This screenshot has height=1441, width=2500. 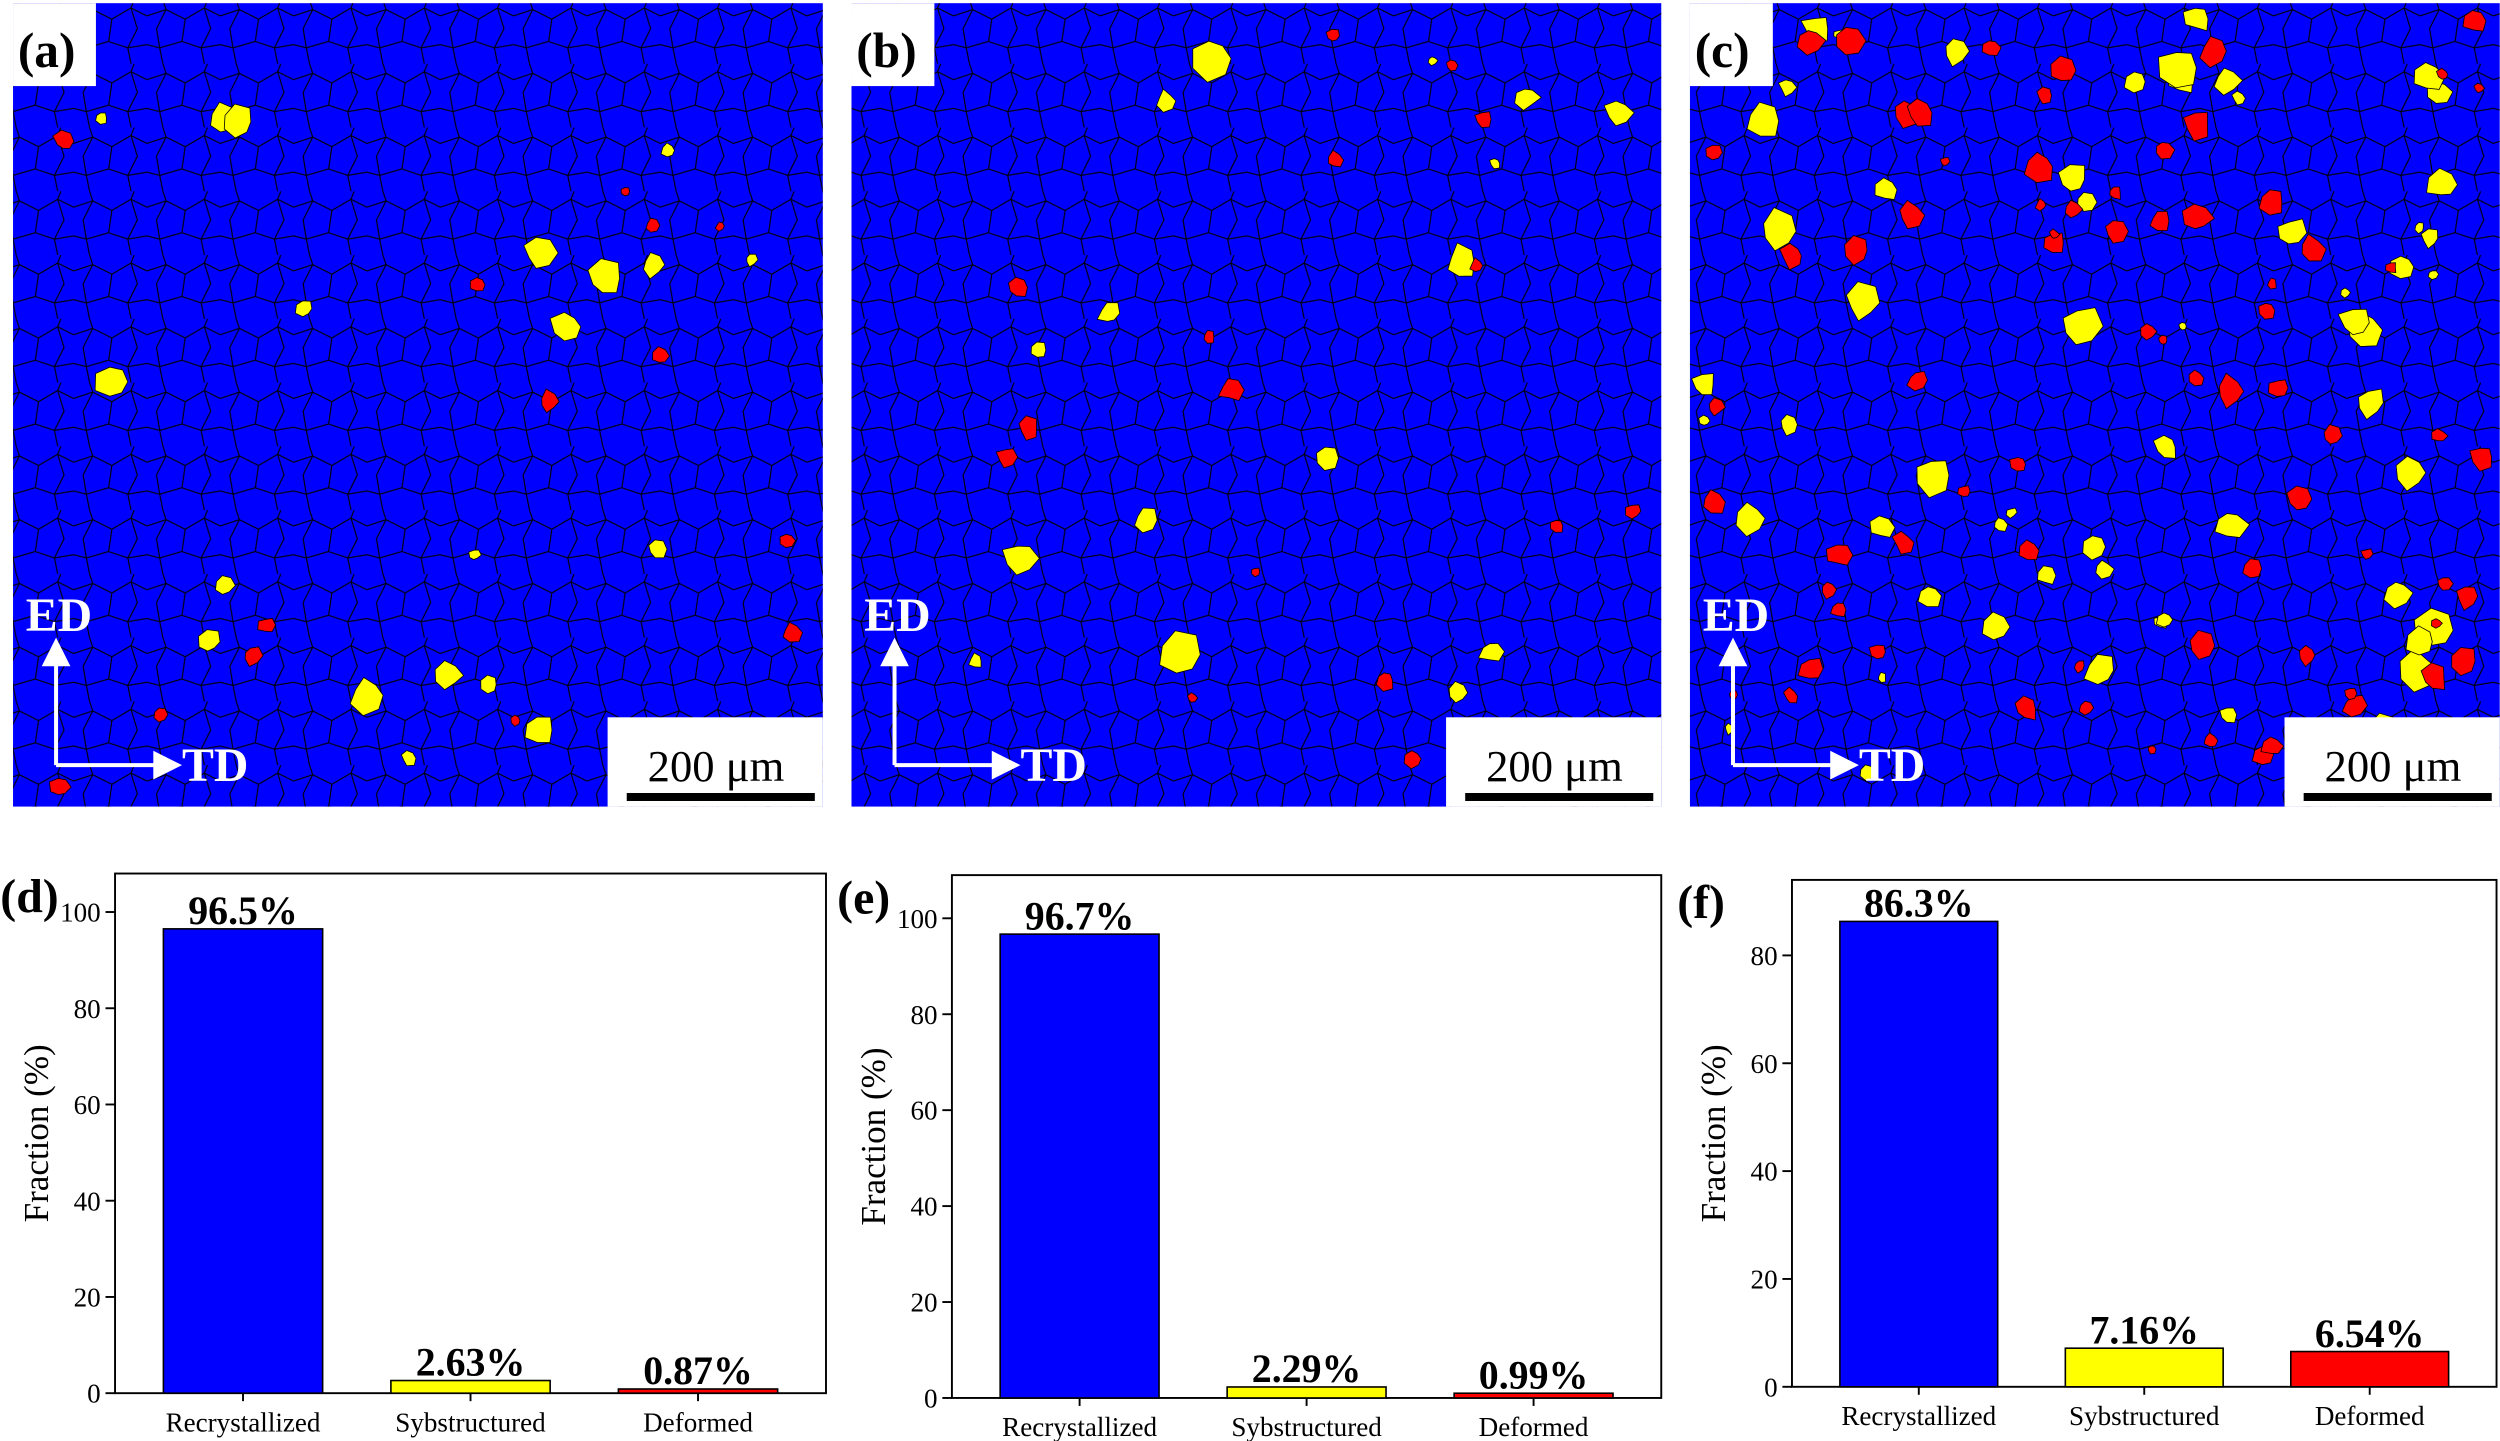 I want to click on y-tick-label: 60, so click(x=1764, y=1064).